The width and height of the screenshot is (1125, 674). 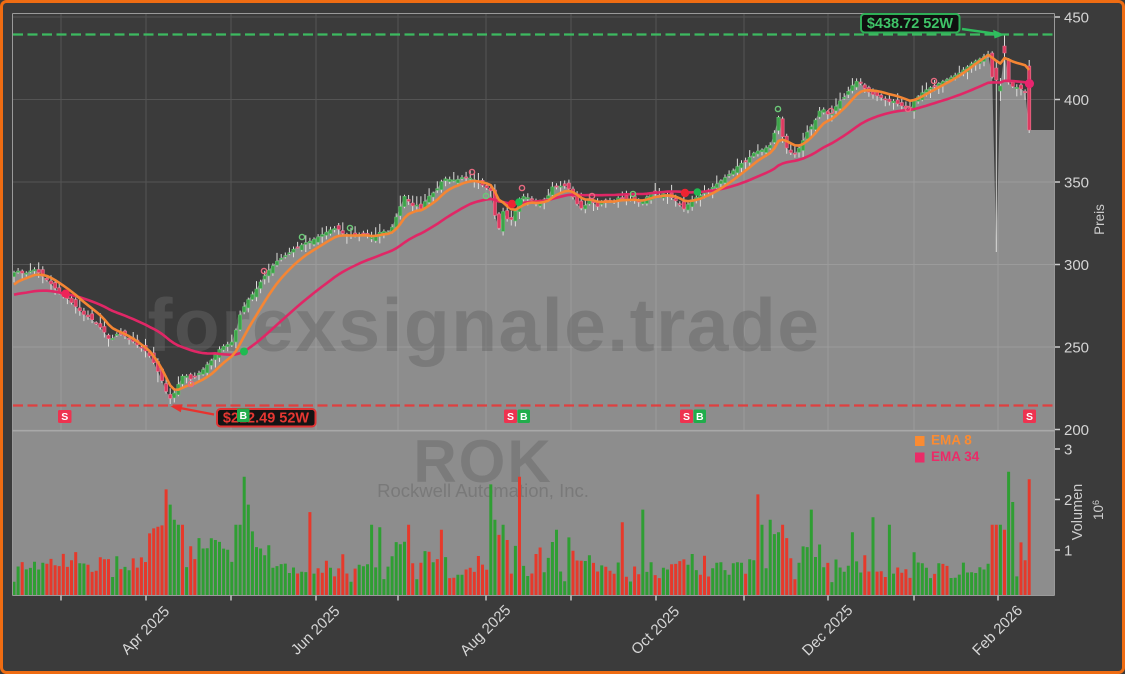 I want to click on svg-text: 350, so click(x=1076, y=183).